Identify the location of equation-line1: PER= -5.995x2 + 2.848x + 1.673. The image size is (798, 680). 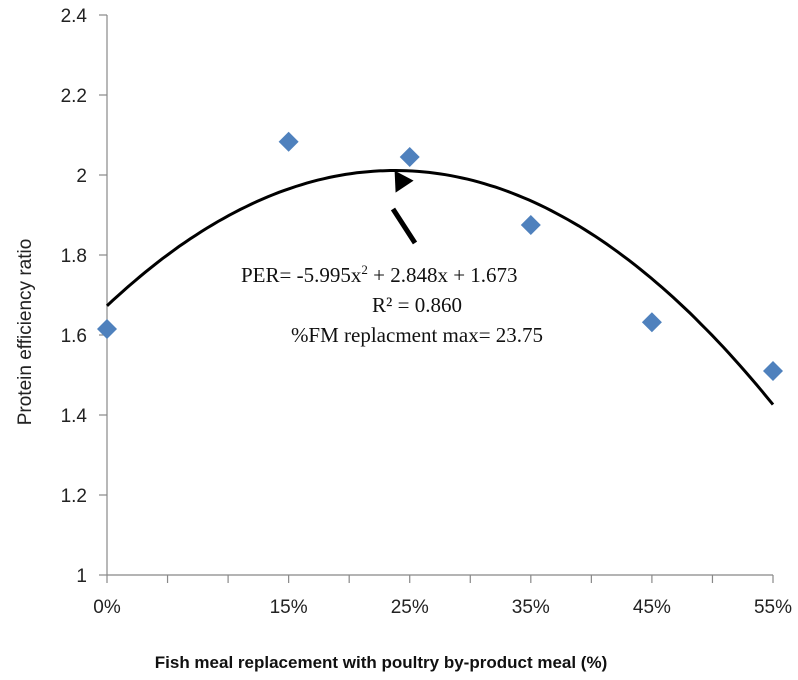
(379, 274).